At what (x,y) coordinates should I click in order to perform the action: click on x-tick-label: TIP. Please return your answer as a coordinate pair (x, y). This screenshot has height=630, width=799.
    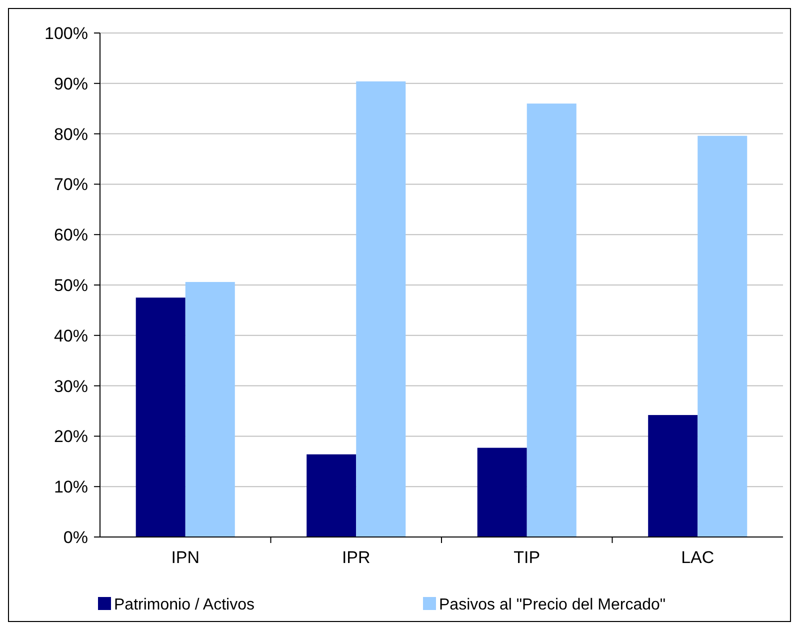
    Looking at the image, I should click on (527, 557).